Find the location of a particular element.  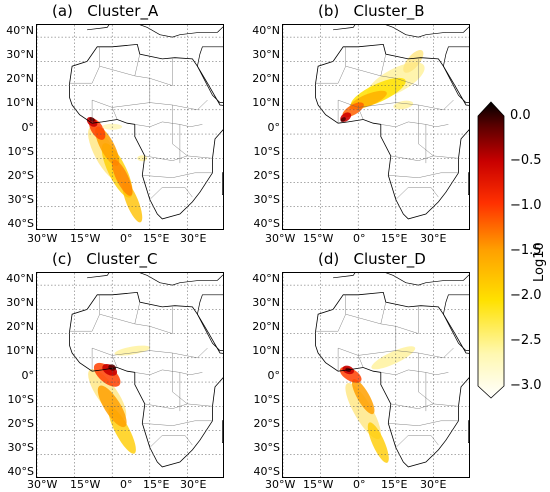

colorbar-tick: 0.0 is located at coordinates (520, 115).